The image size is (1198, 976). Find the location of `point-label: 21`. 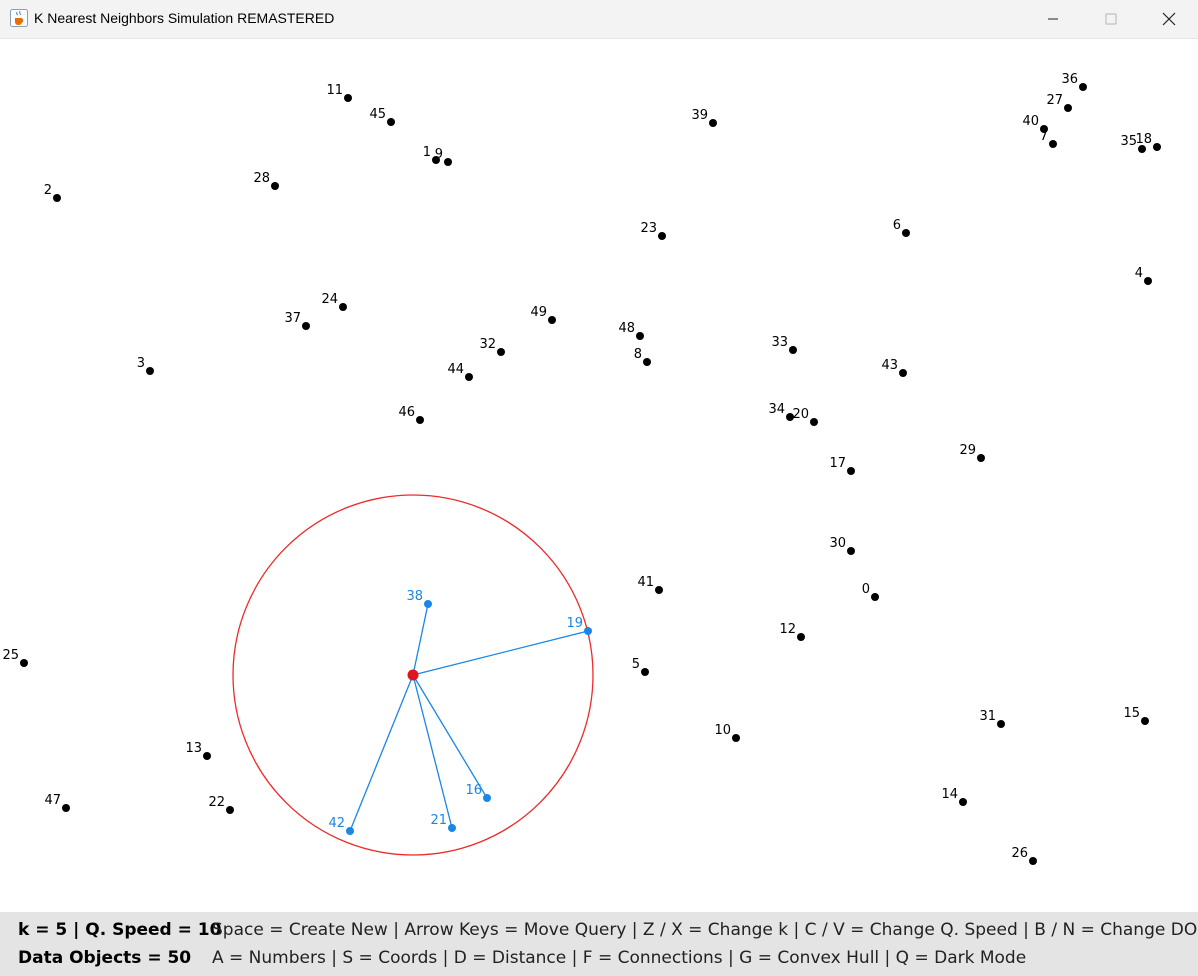

point-label: 21 is located at coordinates (438, 820).